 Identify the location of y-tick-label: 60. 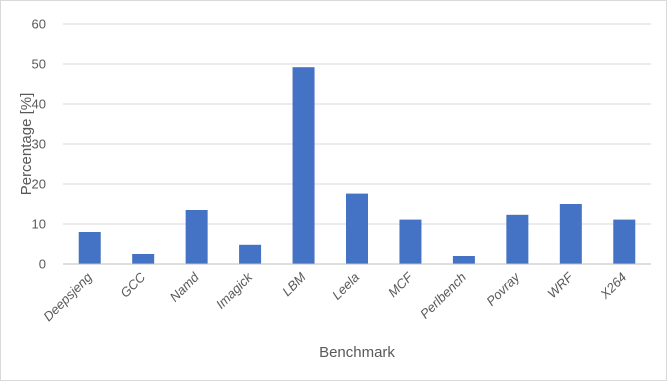
(39, 24).